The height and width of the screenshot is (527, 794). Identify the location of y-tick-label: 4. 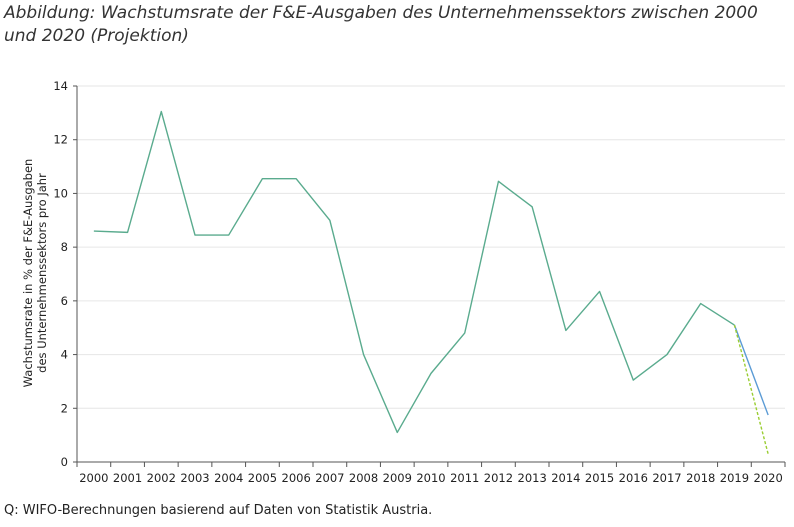
(64, 355).